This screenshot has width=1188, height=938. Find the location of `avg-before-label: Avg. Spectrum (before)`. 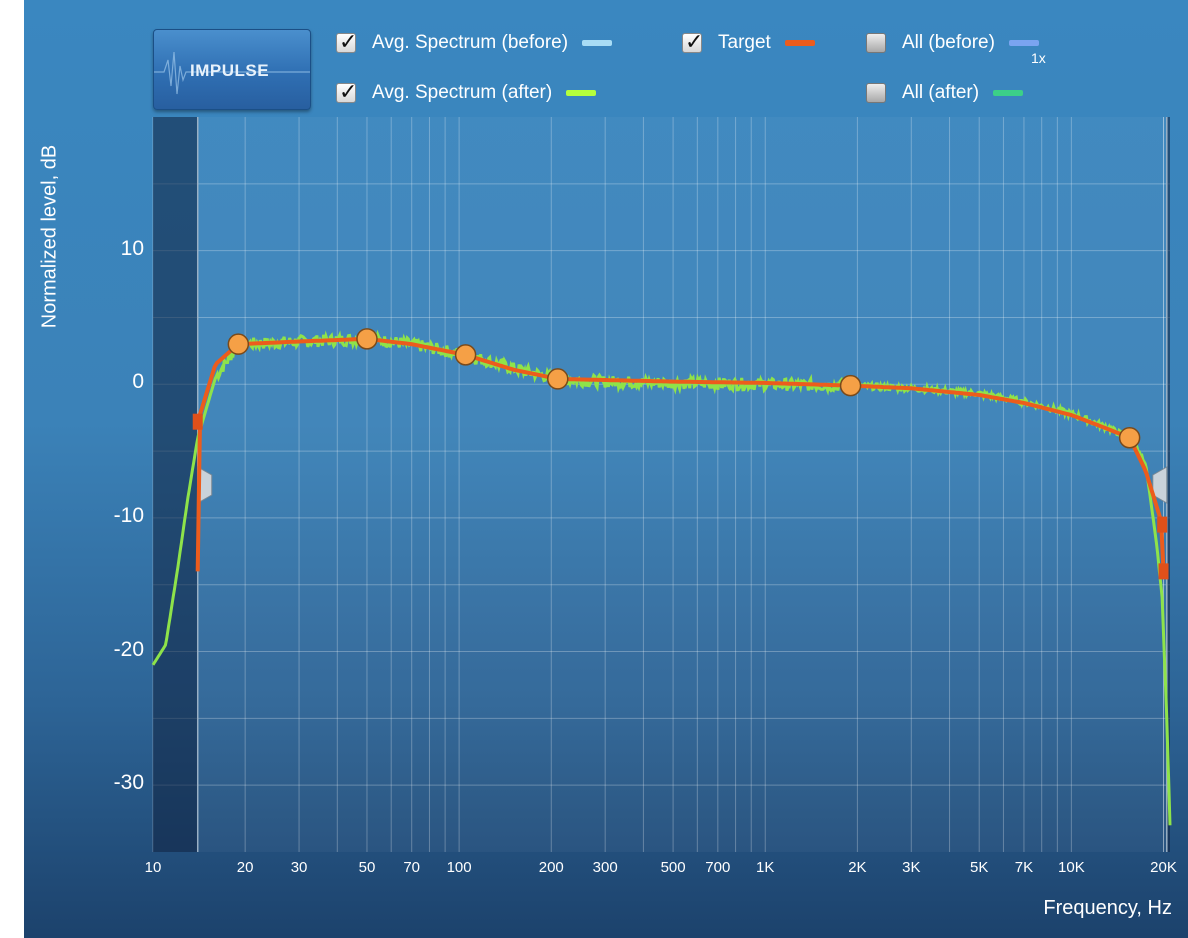

avg-before-label: Avg. Spectrum (before) is located at coordinates (470, 42).